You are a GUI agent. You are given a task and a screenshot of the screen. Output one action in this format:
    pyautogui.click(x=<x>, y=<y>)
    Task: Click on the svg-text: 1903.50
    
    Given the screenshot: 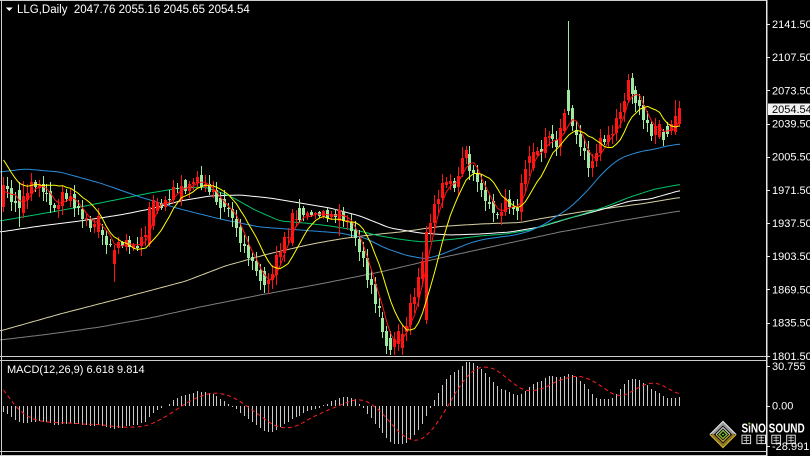 What is the action you would take?
    pyautogui.click(x=791, y=257)
    